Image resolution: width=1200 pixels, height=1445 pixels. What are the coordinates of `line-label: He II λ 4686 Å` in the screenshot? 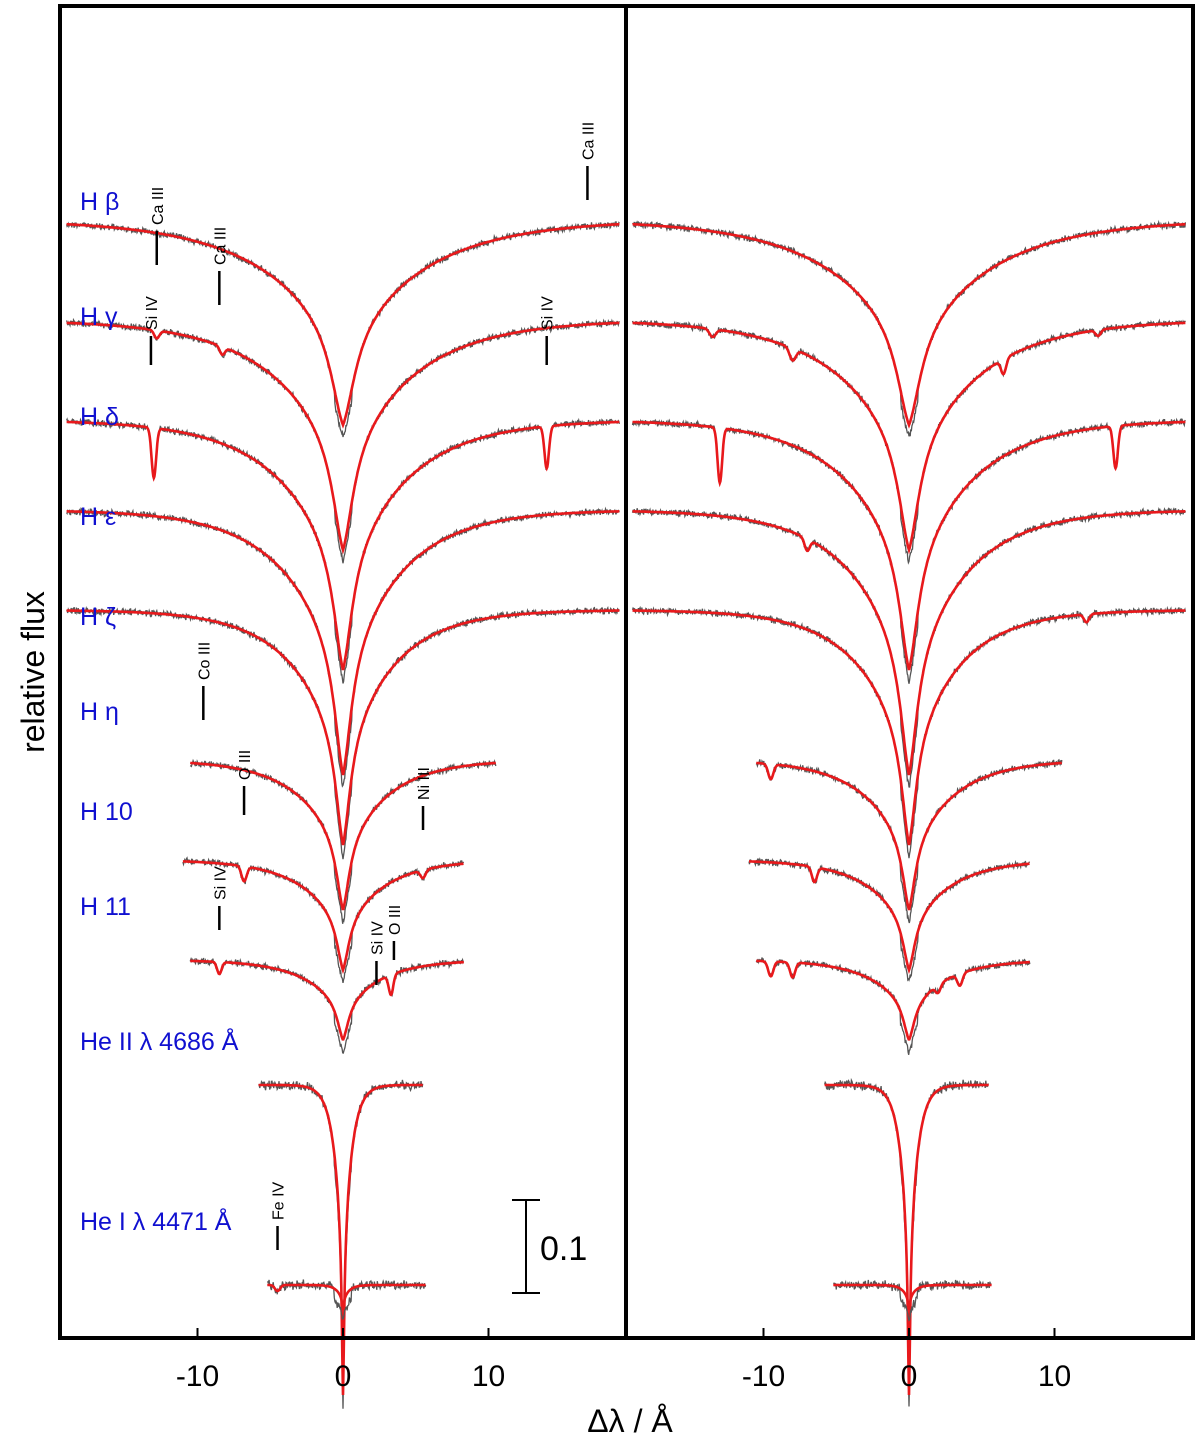 It's located at (159, 1041).